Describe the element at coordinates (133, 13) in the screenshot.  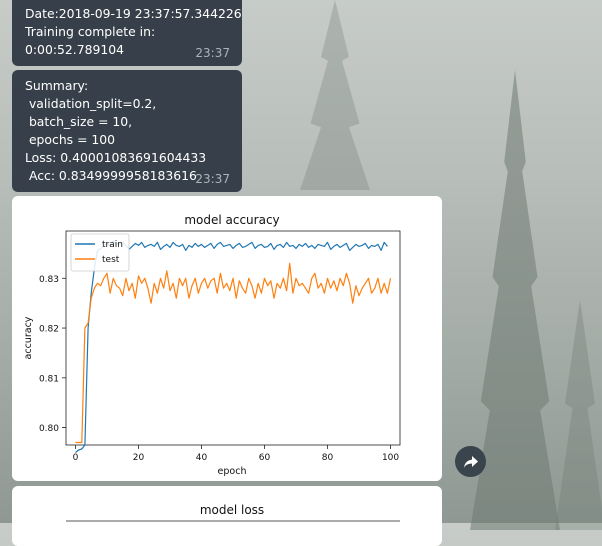
I see `message-text: Date:2018-09-19 23:37:57.344226` at that location.